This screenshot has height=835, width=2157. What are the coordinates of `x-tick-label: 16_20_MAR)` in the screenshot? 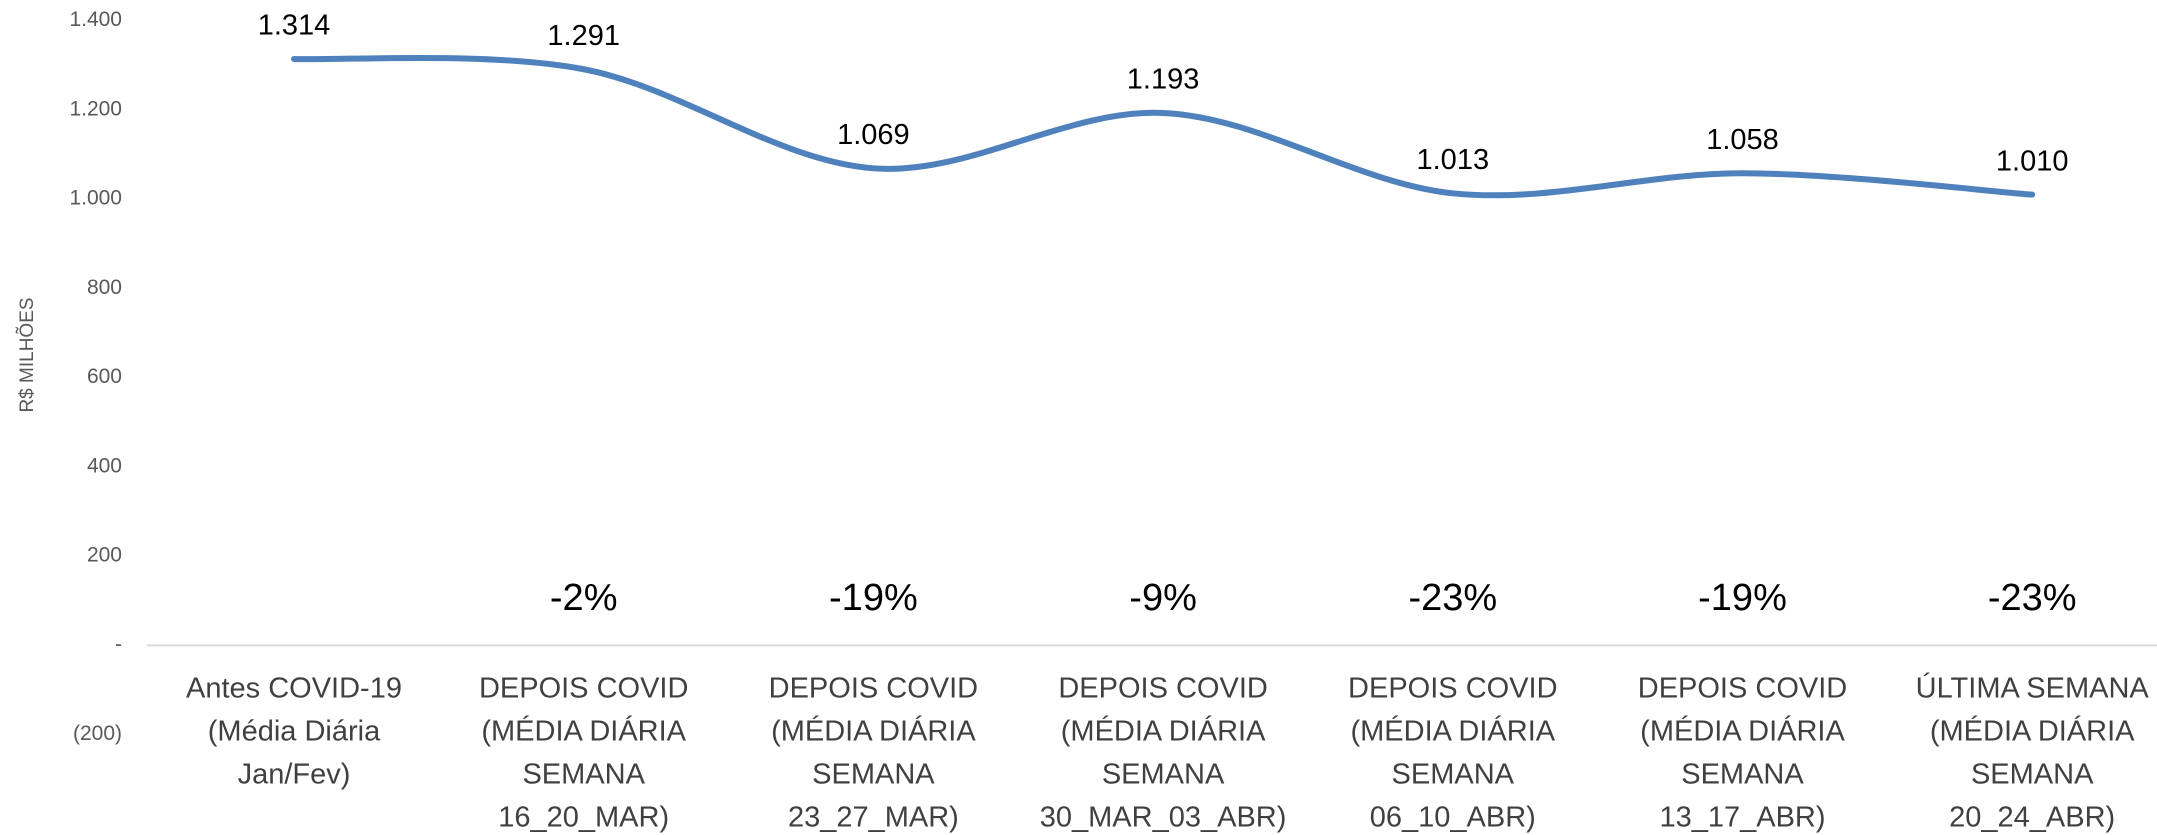 It's located at (583, 818).